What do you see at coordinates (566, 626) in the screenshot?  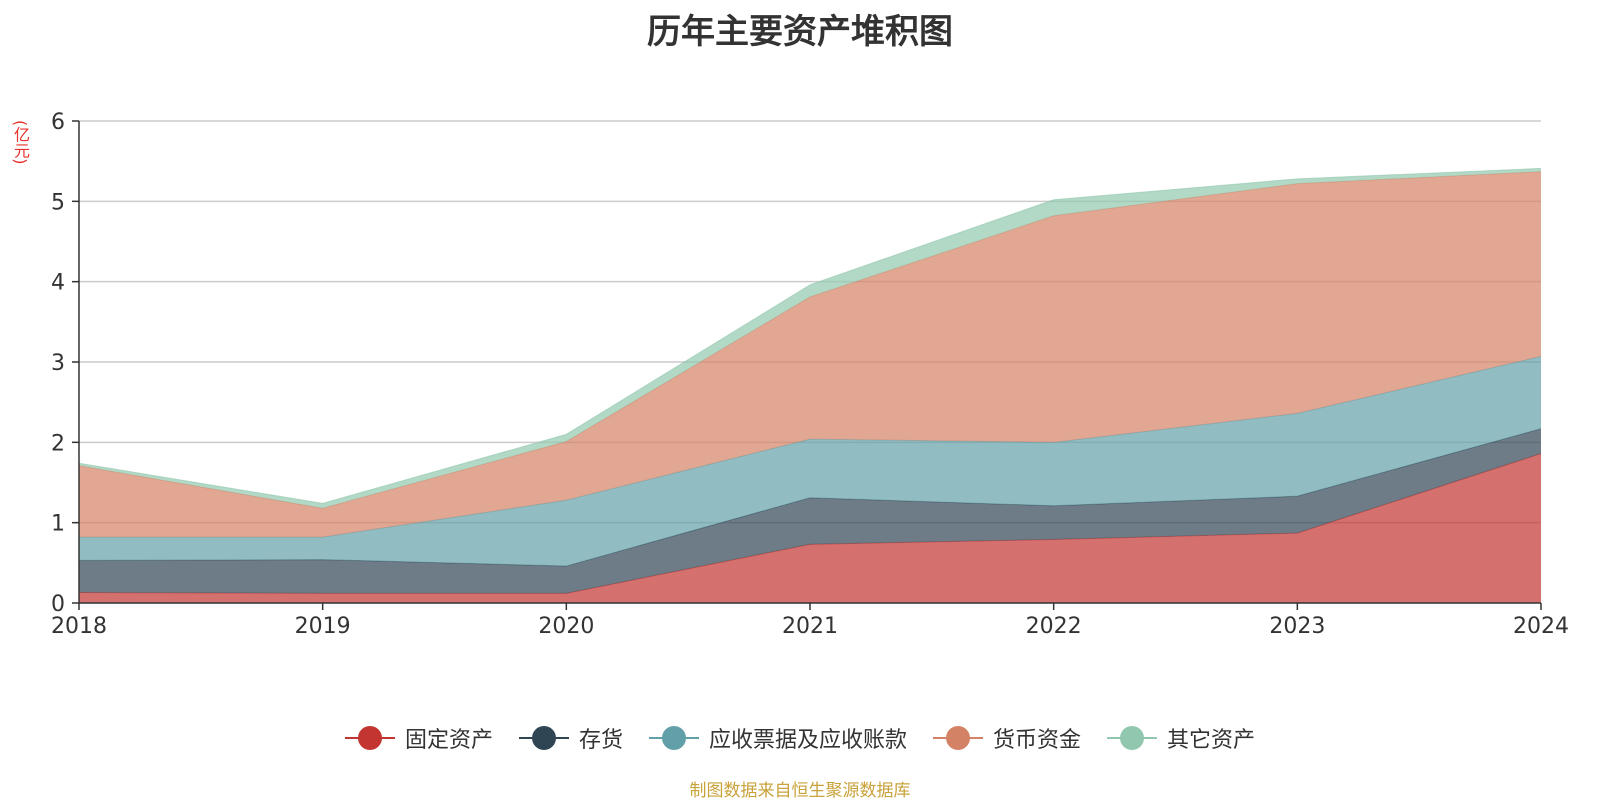 I see `x-tick-label: 2020` at bounding box center [566, 626].